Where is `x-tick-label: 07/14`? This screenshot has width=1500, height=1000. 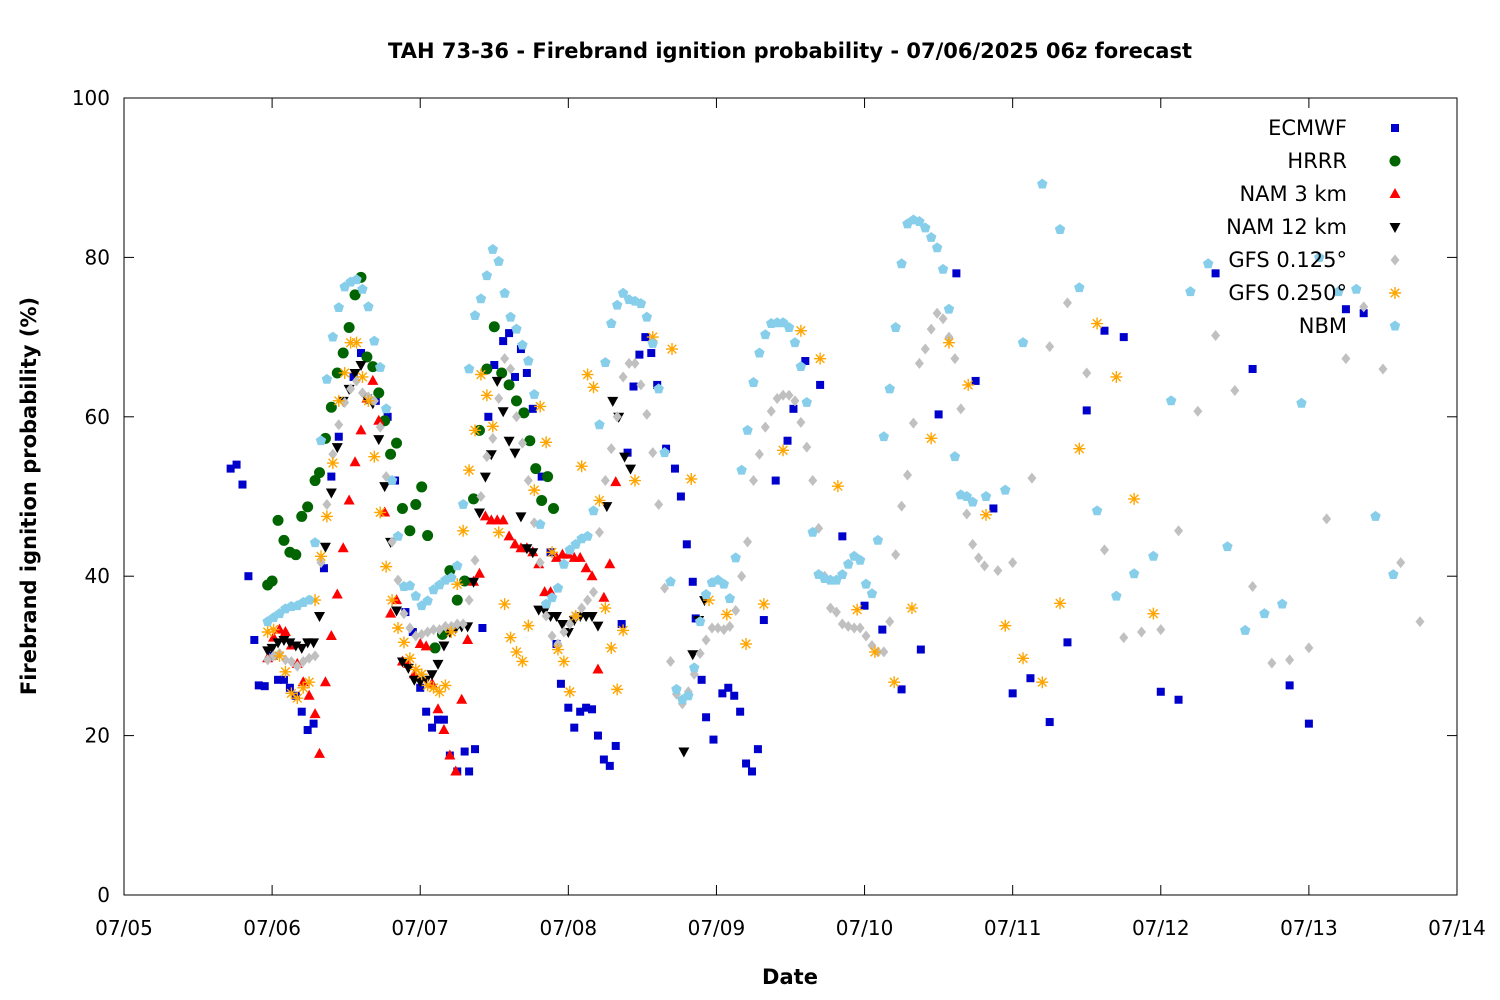
x-tick-label: 07/14 is located at coordinates (1457, 928).